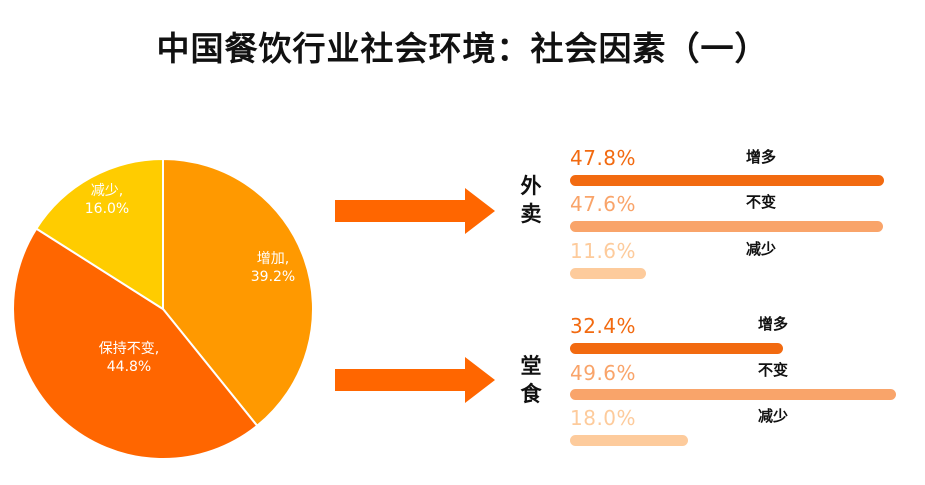 The image size is (925, 485). What do you see at coordinates (603, 373) in the screenshot?
I see `dinein-same-value: 49.6%` at bounding box center [603, 373].